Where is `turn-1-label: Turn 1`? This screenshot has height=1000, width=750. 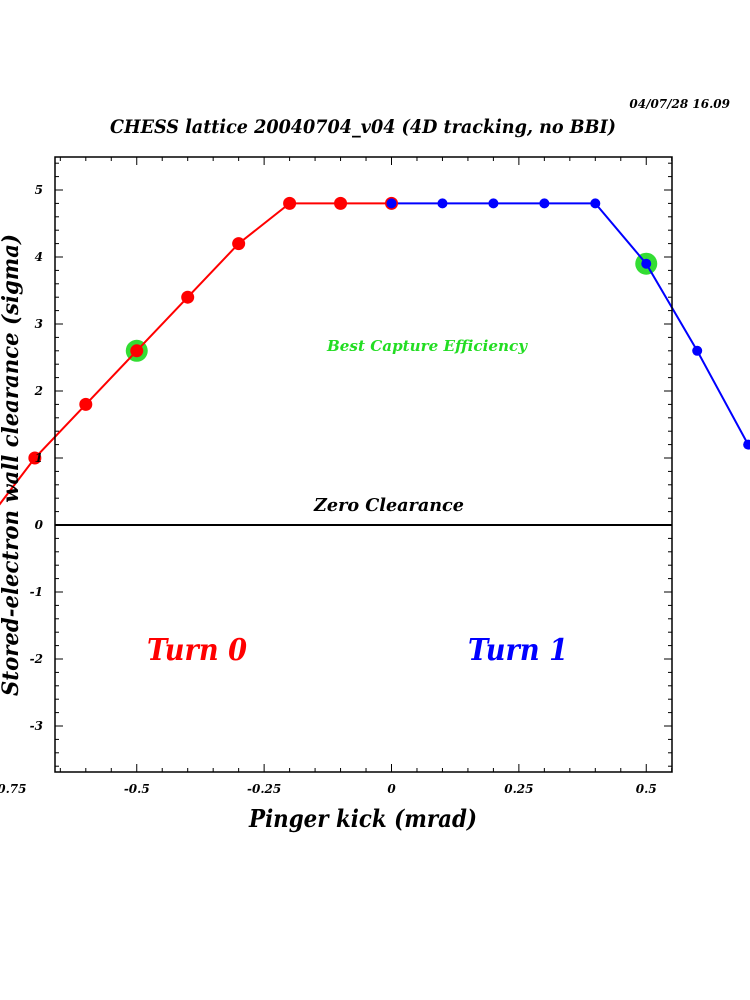 turn-1-label: Turn 1 is located at coordinates (518, 650).